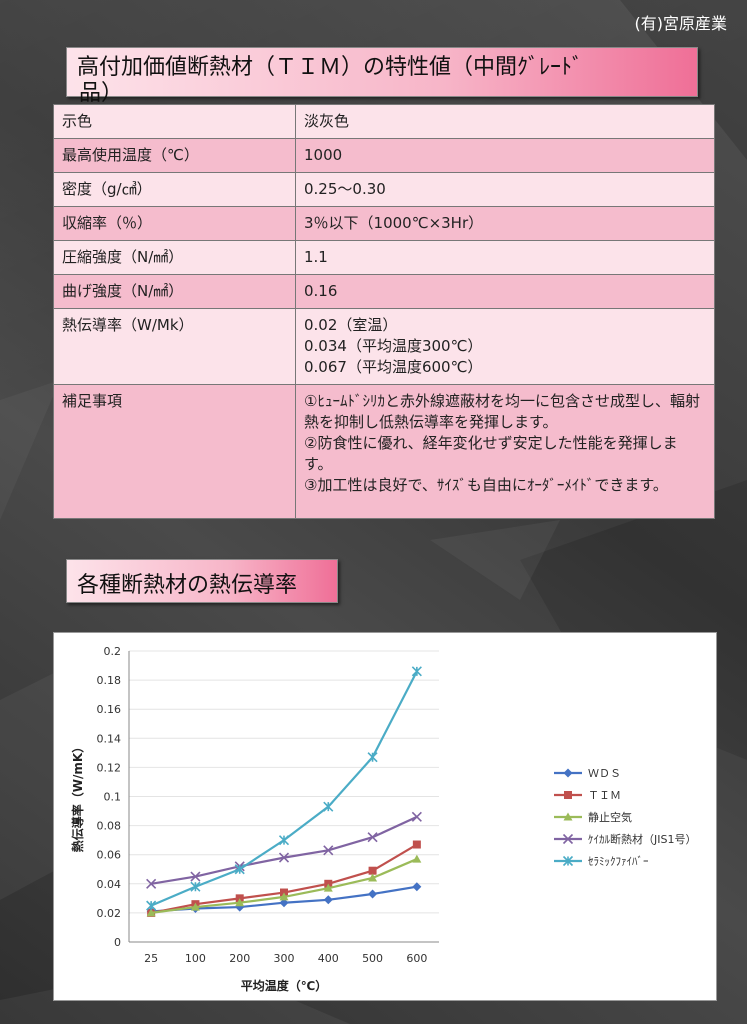 This screenshot has height=1024, width=747. Describe the element at coordinates (345, 189) in the screenshot. I see `spec-value-line: 0.25～0.30` at that location.